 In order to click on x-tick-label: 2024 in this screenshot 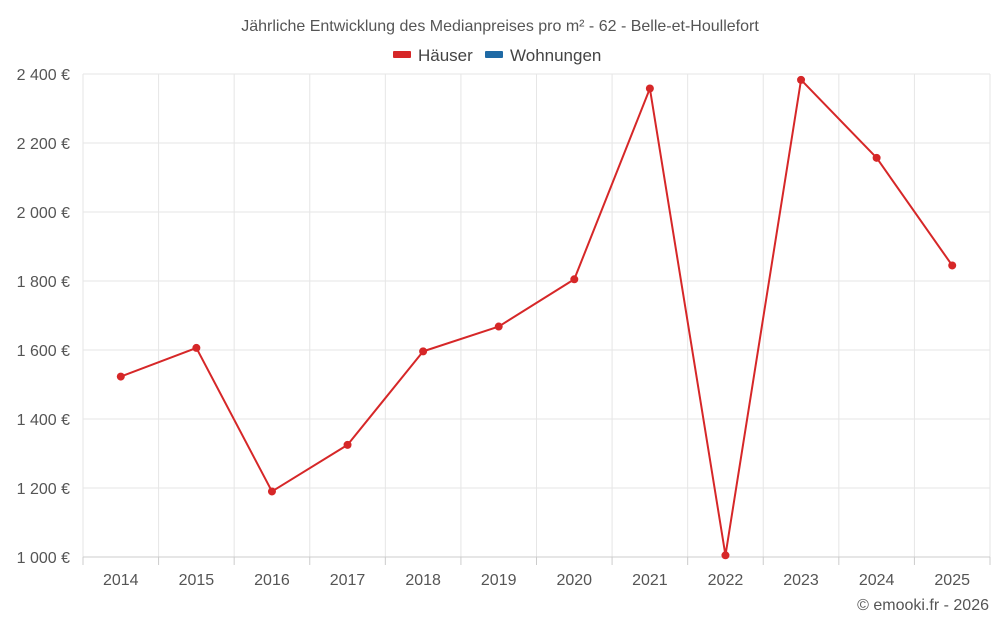, I will do `click(877, 580)`.